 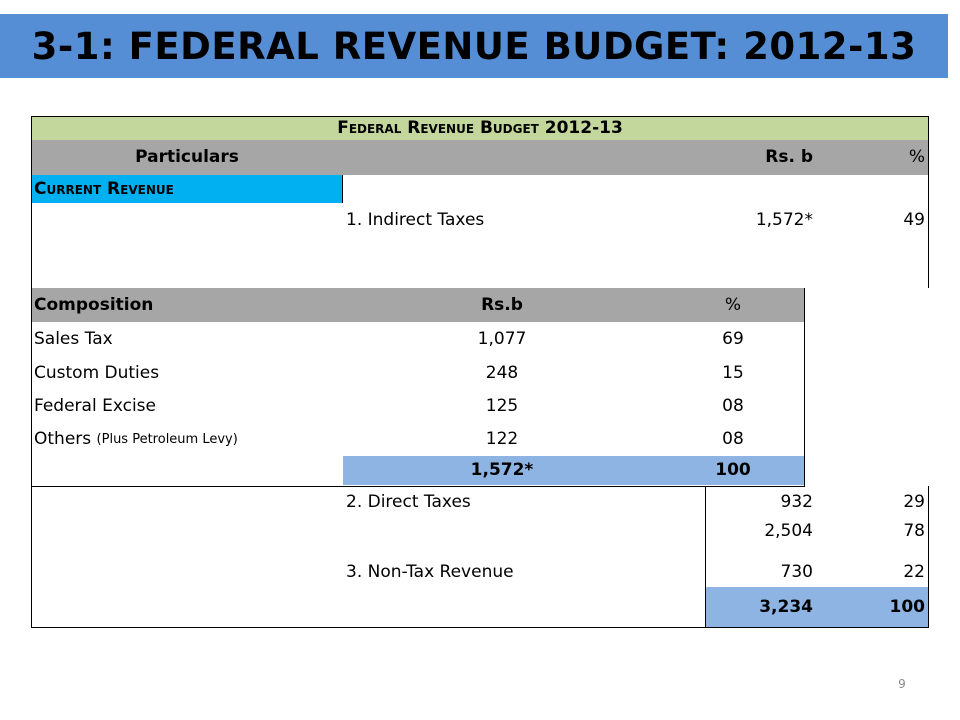 What do you see at coordinates (418, 486) in the screenshot?
I see `composition-bottom-border` at bounding box center [418, 486].